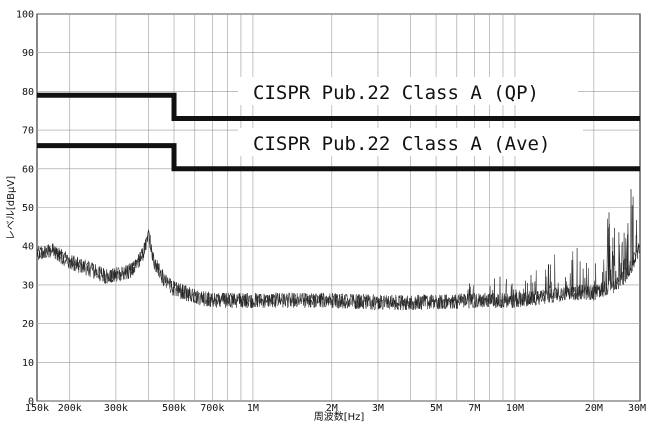  I want to click on y-tick-label: 20, so click(28, 324).